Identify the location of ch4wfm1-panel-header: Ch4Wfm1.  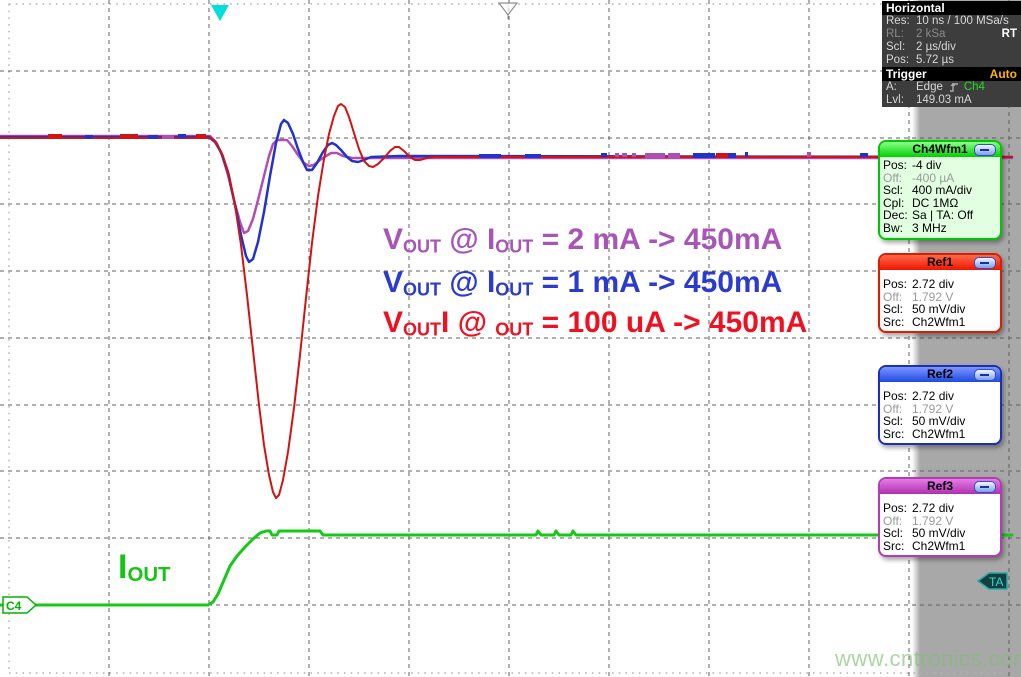
(940, 149).